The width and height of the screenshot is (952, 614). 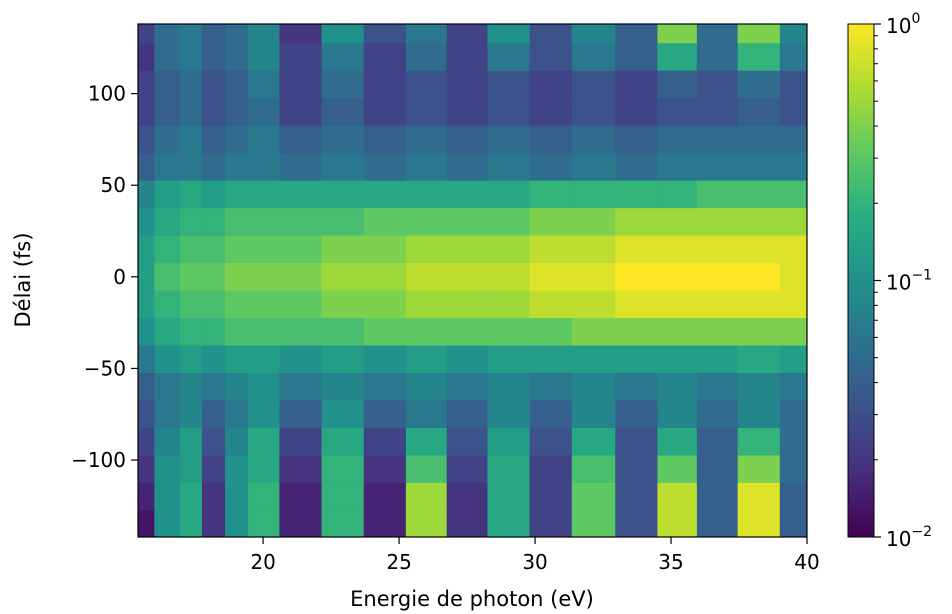 I want to click on x-tick-label: 30, so click(x=534, y=562).